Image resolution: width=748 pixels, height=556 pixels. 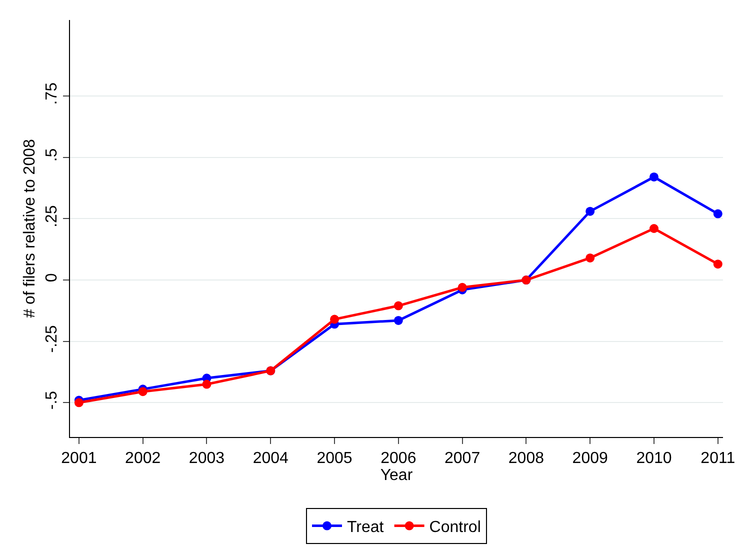 What do you see at coordinates (455, 527) in the screenshot?
I see `legend-label: Control` at bounding box center [455, 527].